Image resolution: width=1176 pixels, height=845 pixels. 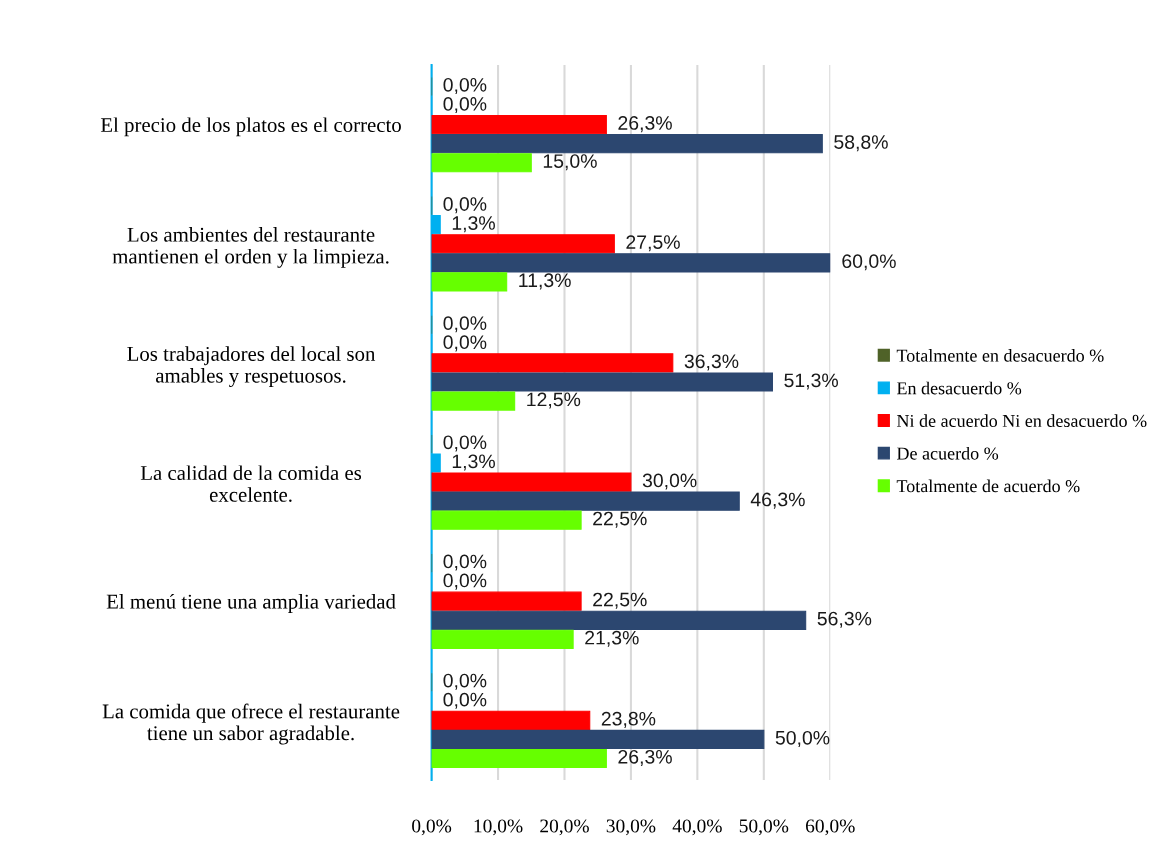 I want to click on data-label: 30,0%, so click(x=669, y=481).